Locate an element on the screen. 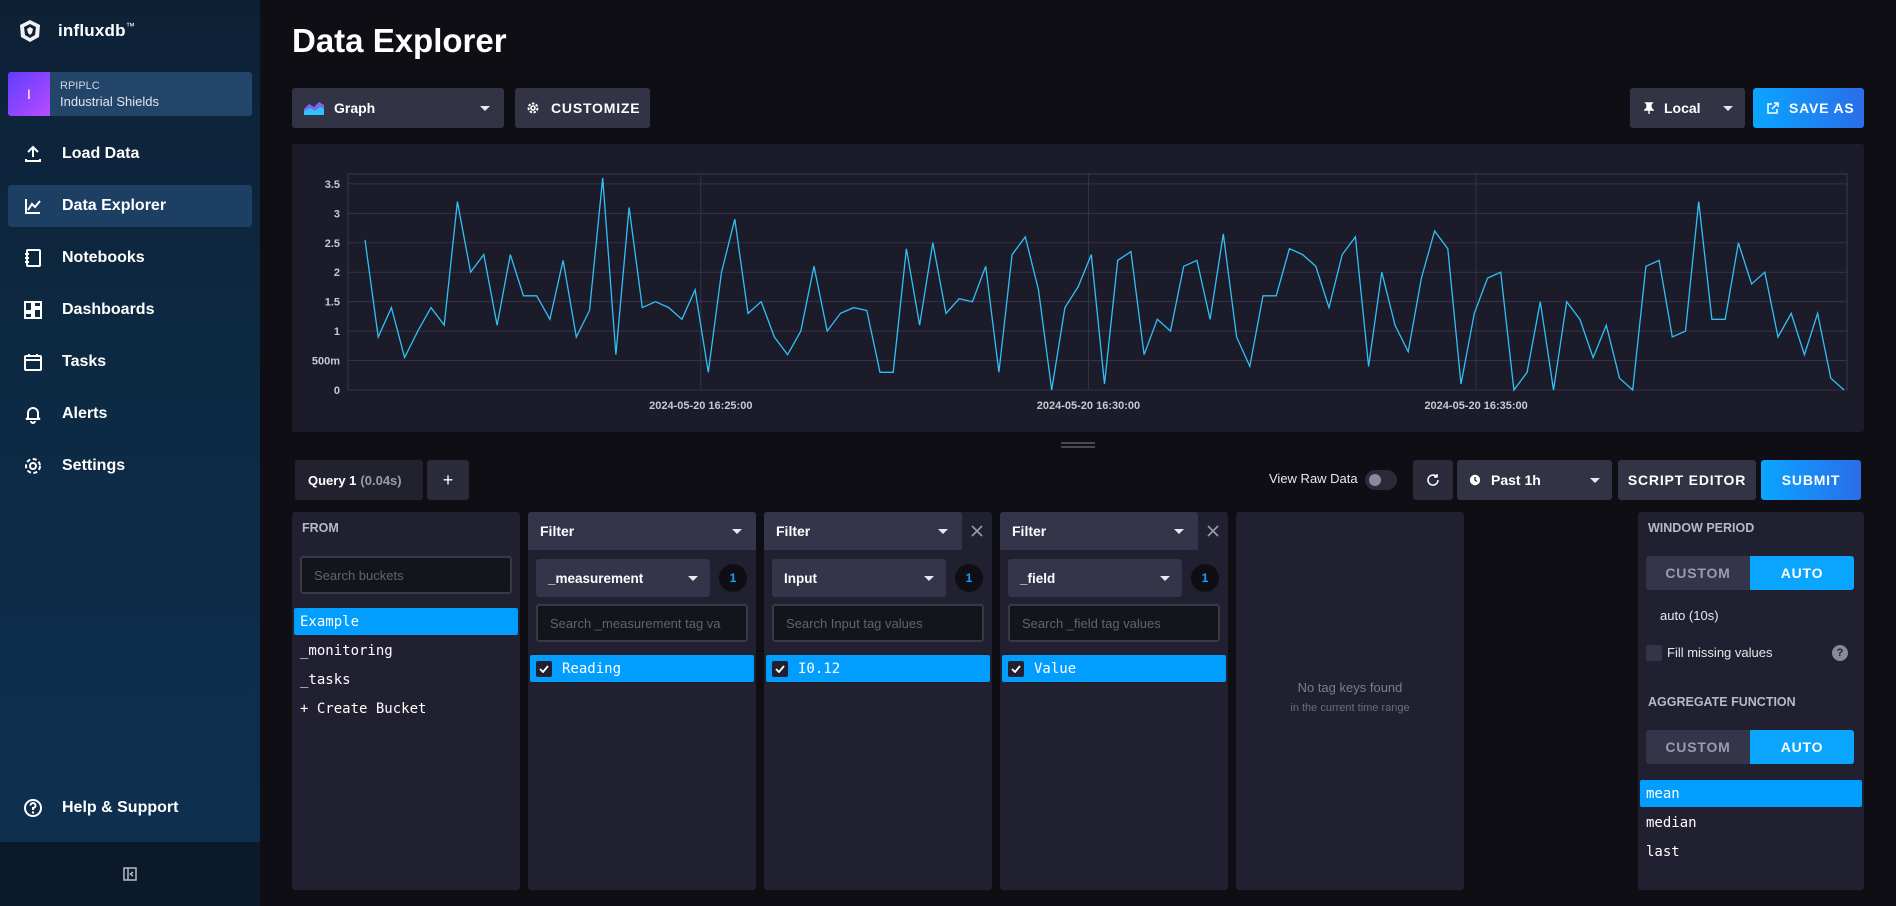 This screenshot has width=1896, height=906. tag-key-dropdown: _field is located at coordinates (1095, 578).